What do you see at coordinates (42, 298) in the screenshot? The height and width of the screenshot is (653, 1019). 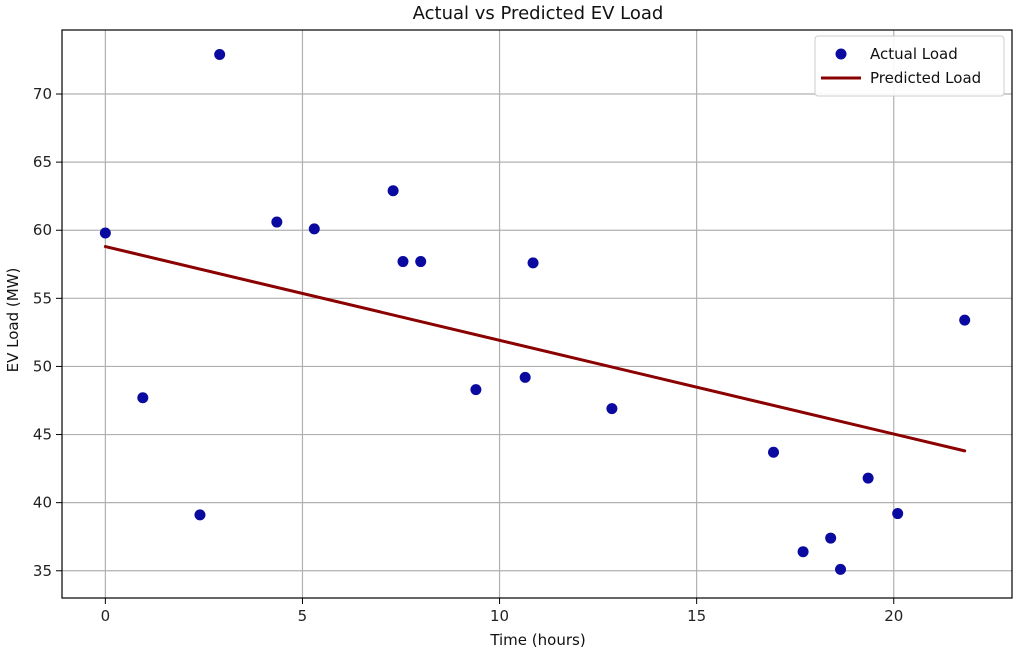 I see `y-tick-label: 55` at bounding box center [42, 298].